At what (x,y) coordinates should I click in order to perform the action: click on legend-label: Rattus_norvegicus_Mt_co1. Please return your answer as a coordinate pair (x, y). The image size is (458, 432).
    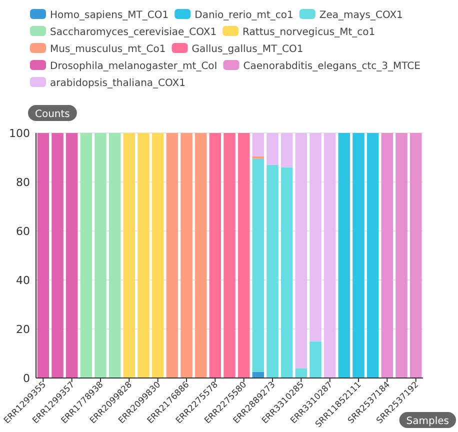
    Looking at the image, I should click on (309, 32).